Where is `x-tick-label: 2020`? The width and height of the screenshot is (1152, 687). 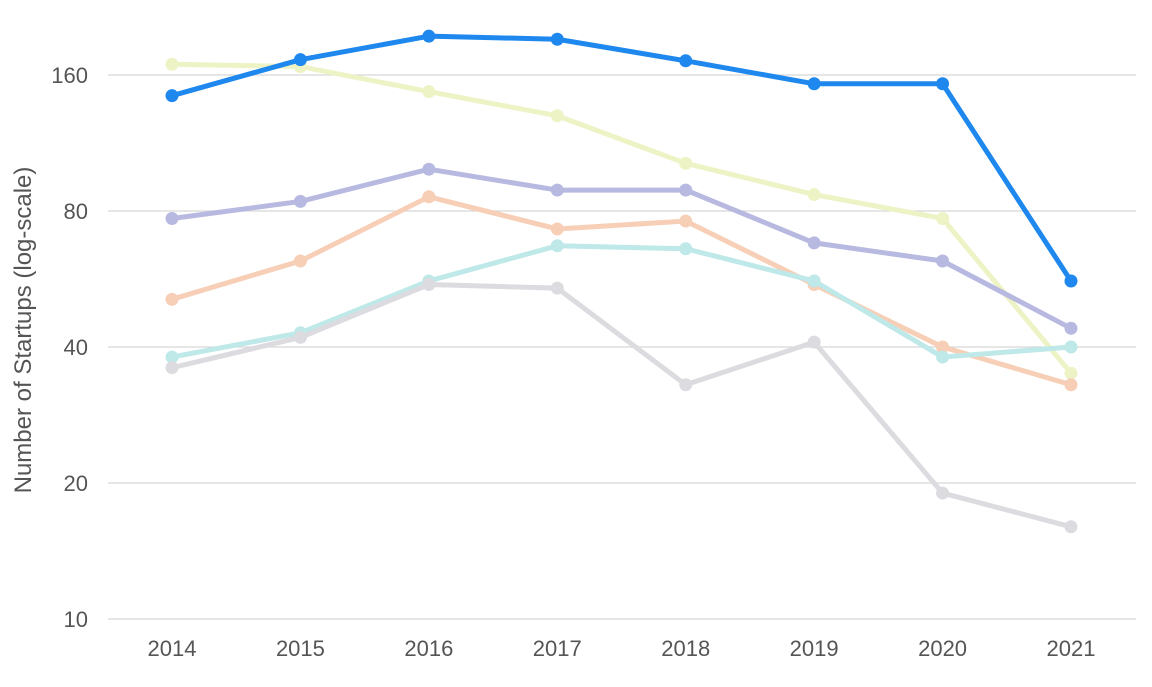
x-tick-label: 2020 is located at coordinates (942, 648).